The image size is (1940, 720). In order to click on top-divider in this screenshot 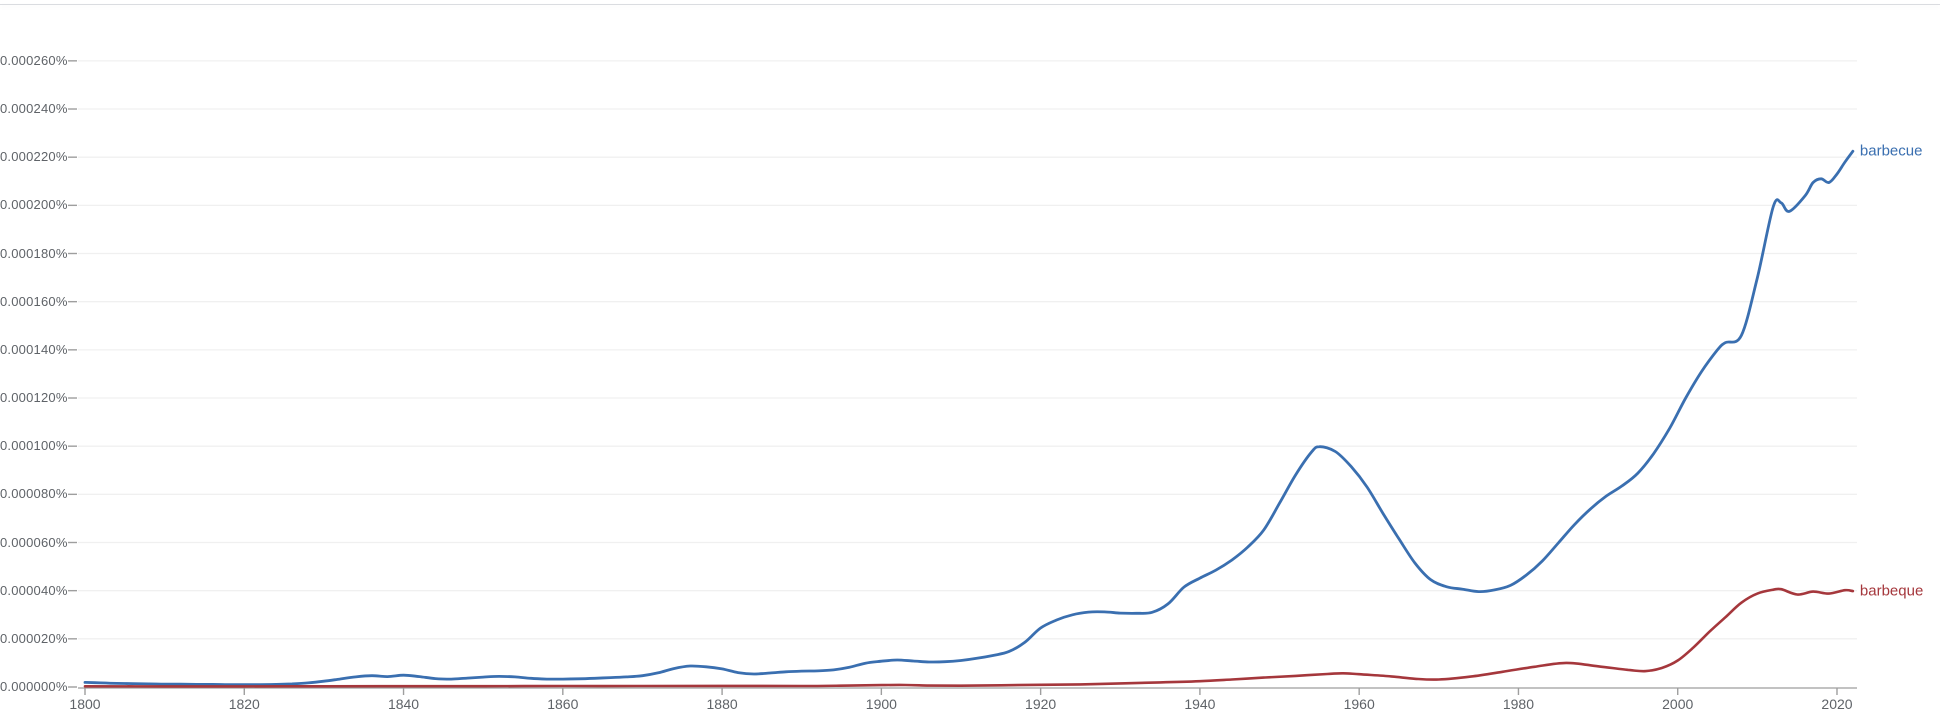, I will do `click(970, 4)`.